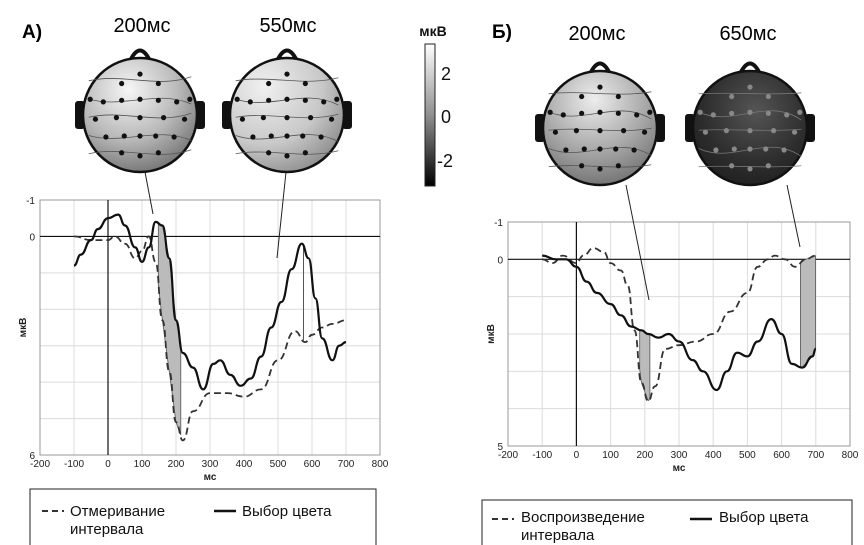  What do you see at coordinates (808, 311) in the screenshot?
I see `significance-shade` at bounding box center [808, 311].